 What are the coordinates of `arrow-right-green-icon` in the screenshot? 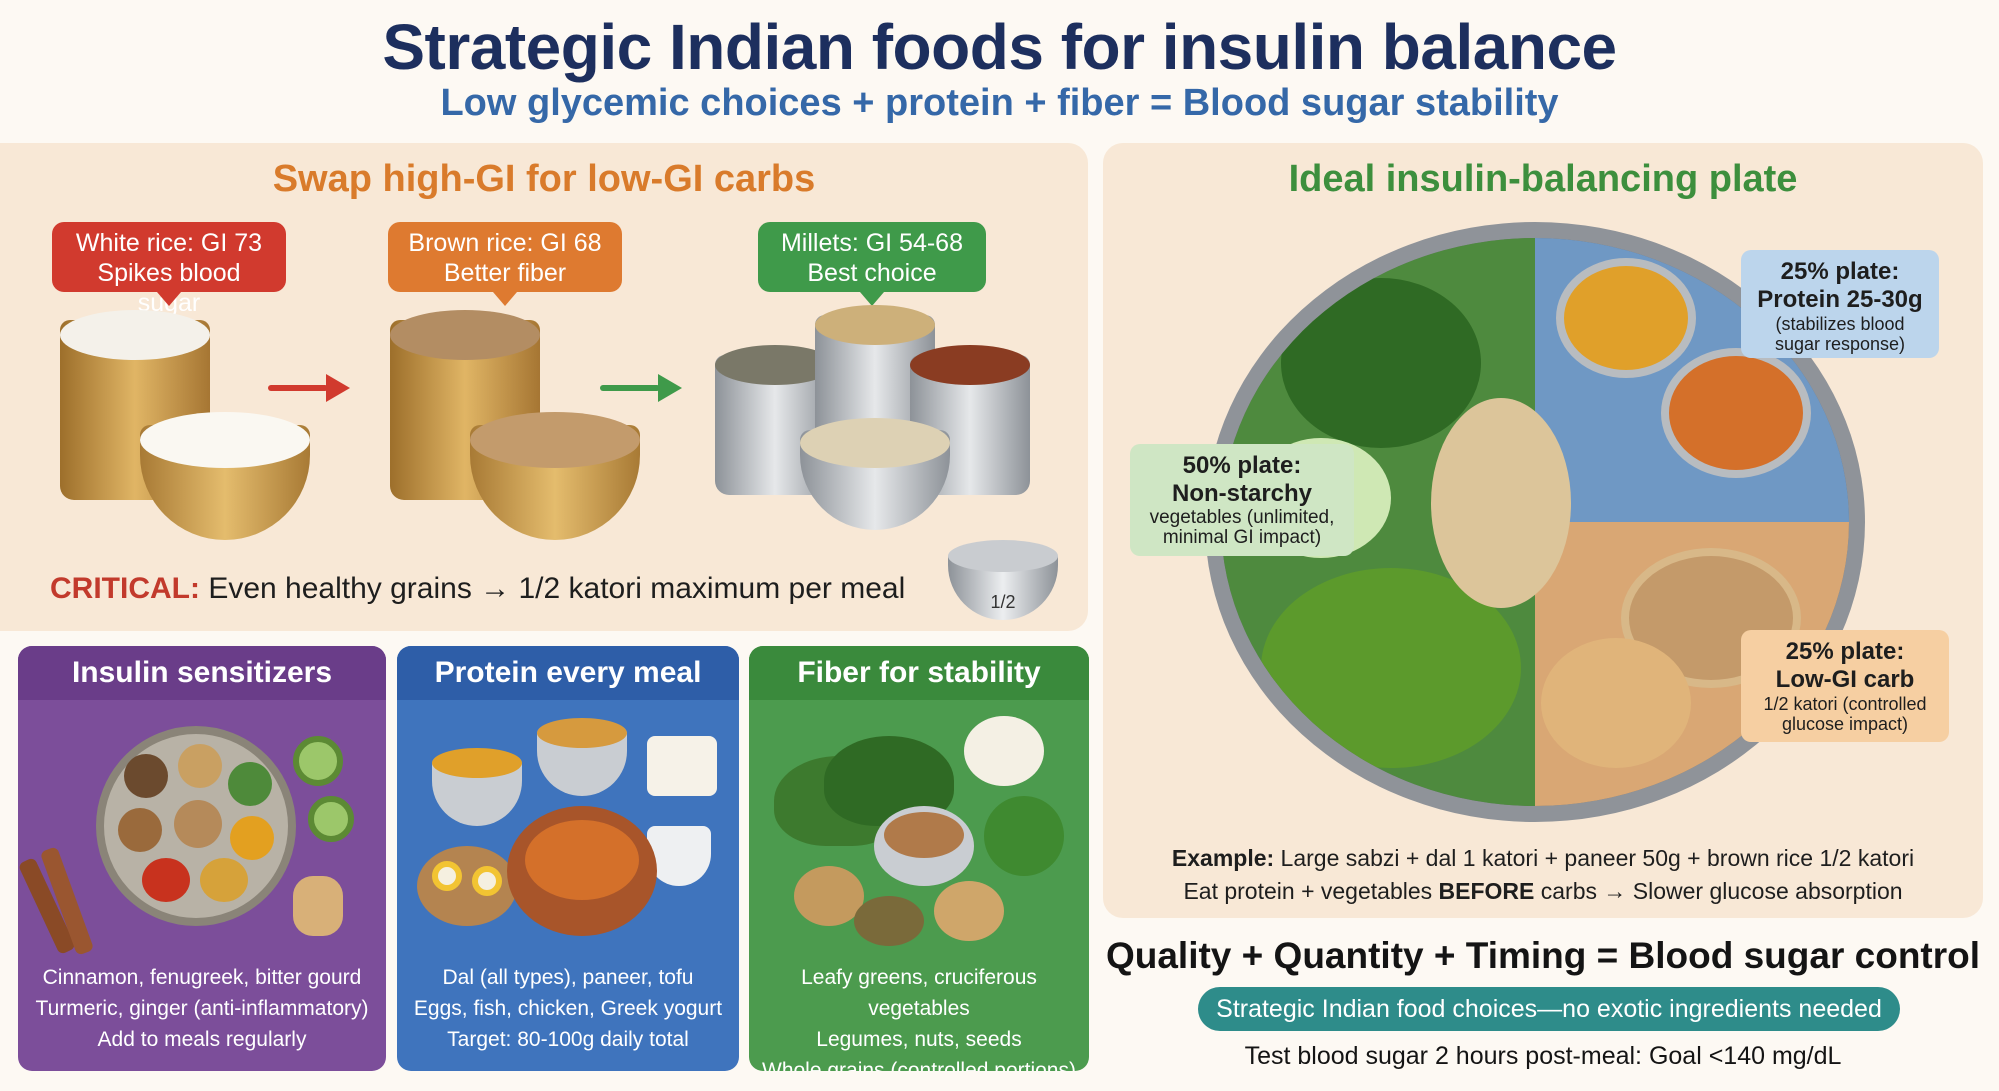 It's located at (670, 388).